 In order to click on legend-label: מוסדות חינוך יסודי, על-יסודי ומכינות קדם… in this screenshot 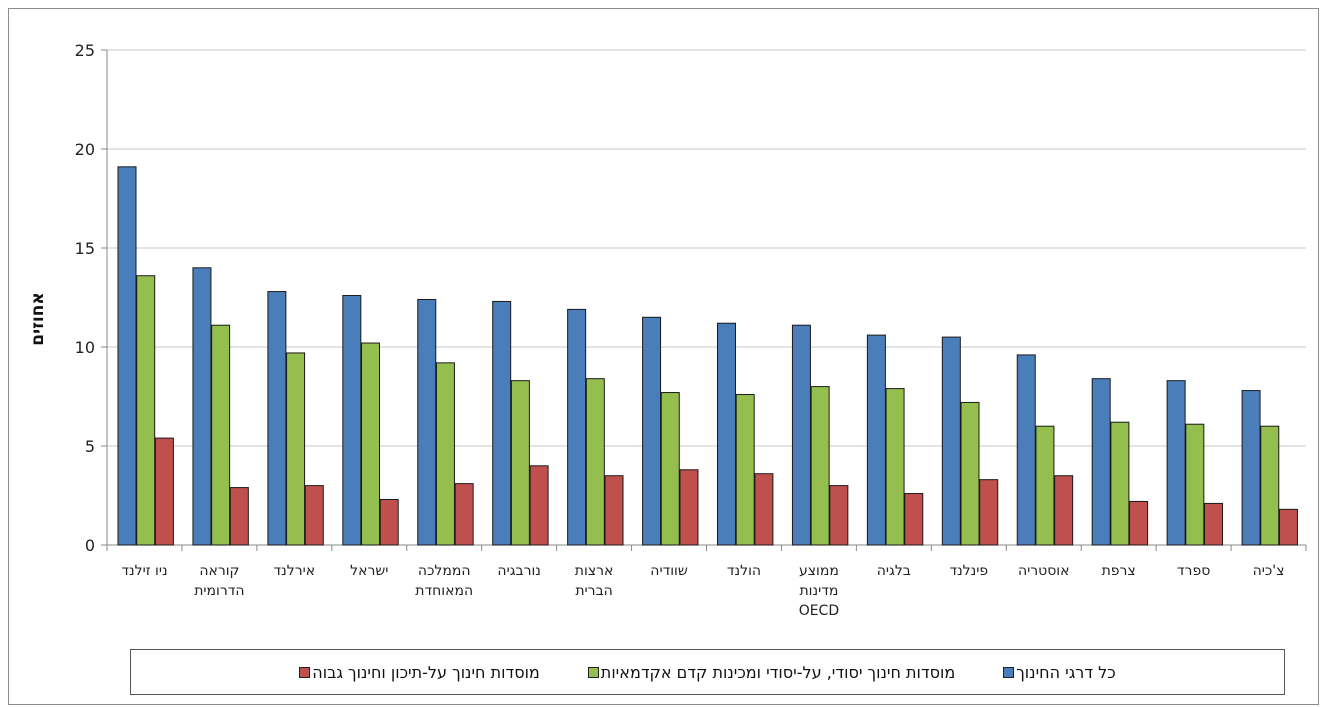, I will do `click(778, 672)`.